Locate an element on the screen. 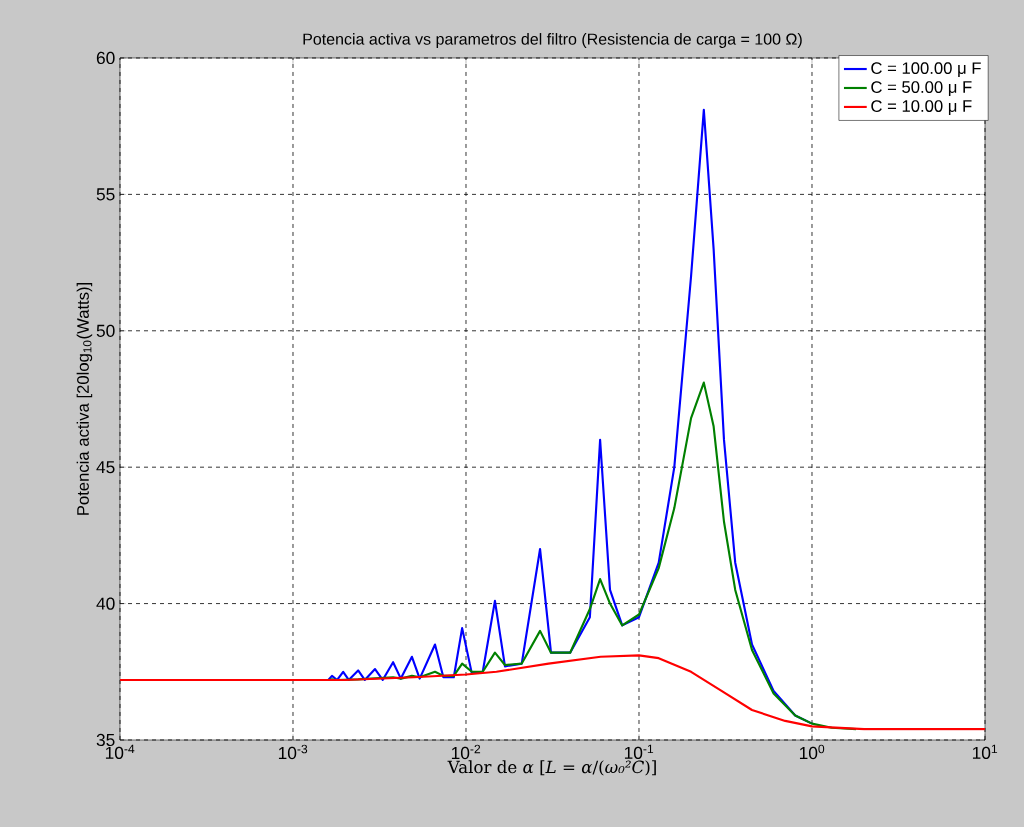 The width and height of the screenshot is (1024, 827). chart-title: Potencia activa vs parametros del filtro (Resistencia de carga = 100 Ω) is located at coordinates (552, 40).